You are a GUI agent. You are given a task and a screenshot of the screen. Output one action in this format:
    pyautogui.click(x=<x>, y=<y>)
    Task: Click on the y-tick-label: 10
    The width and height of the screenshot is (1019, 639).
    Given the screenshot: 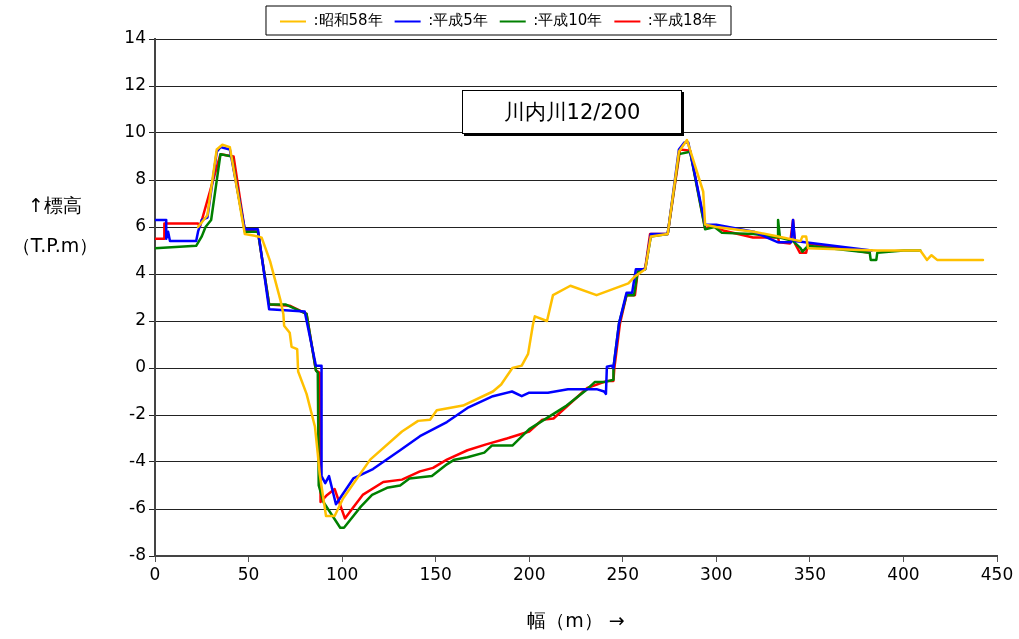 What is the action you would take?
    pyautogui.click(x=135, y=131)
    